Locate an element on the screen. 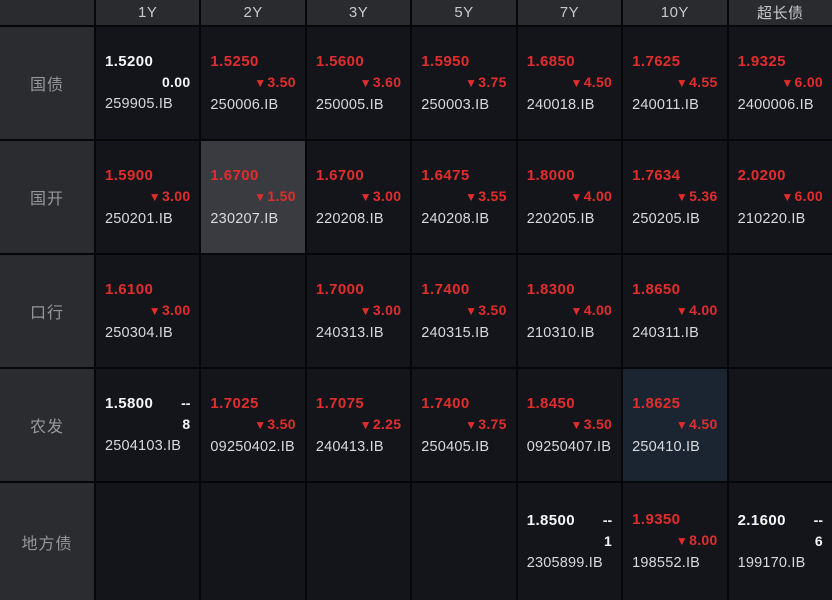  quote-line-top: 1.5200 is located at coordinates (147, 61).